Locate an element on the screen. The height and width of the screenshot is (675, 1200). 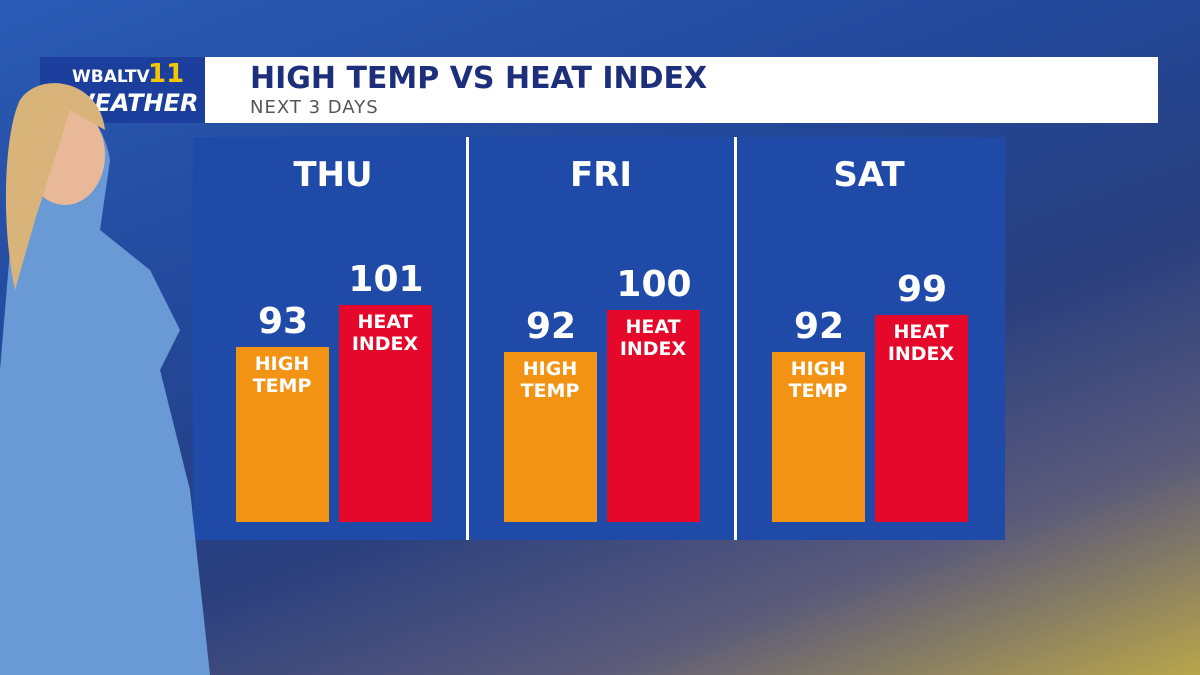
value-label: 99 is located at coordinates (922, 290).